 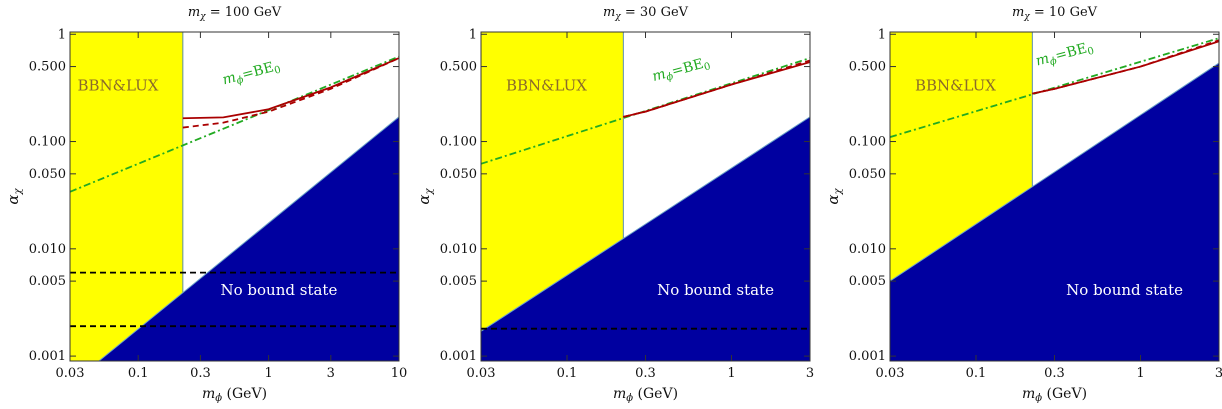 I want to click on panel-title: mχ = 30 GeV, so click(x=646, y=13).